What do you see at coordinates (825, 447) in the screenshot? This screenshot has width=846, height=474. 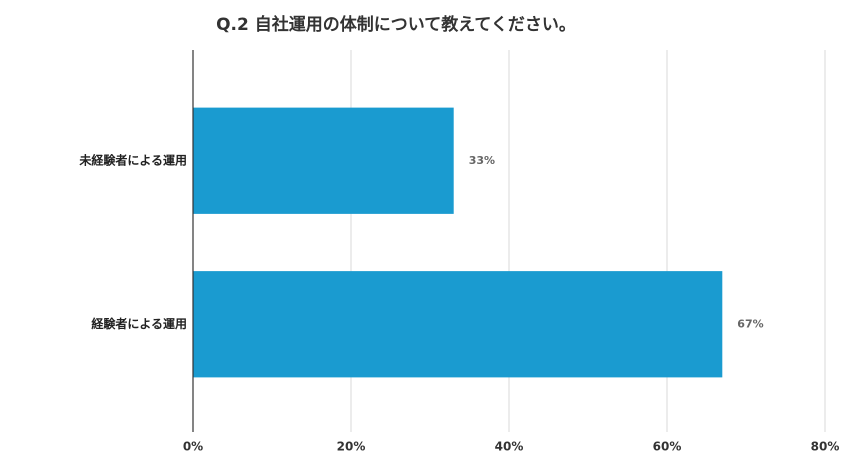 I see `x-tick-label: 80%` at bounding box center [825, 447].